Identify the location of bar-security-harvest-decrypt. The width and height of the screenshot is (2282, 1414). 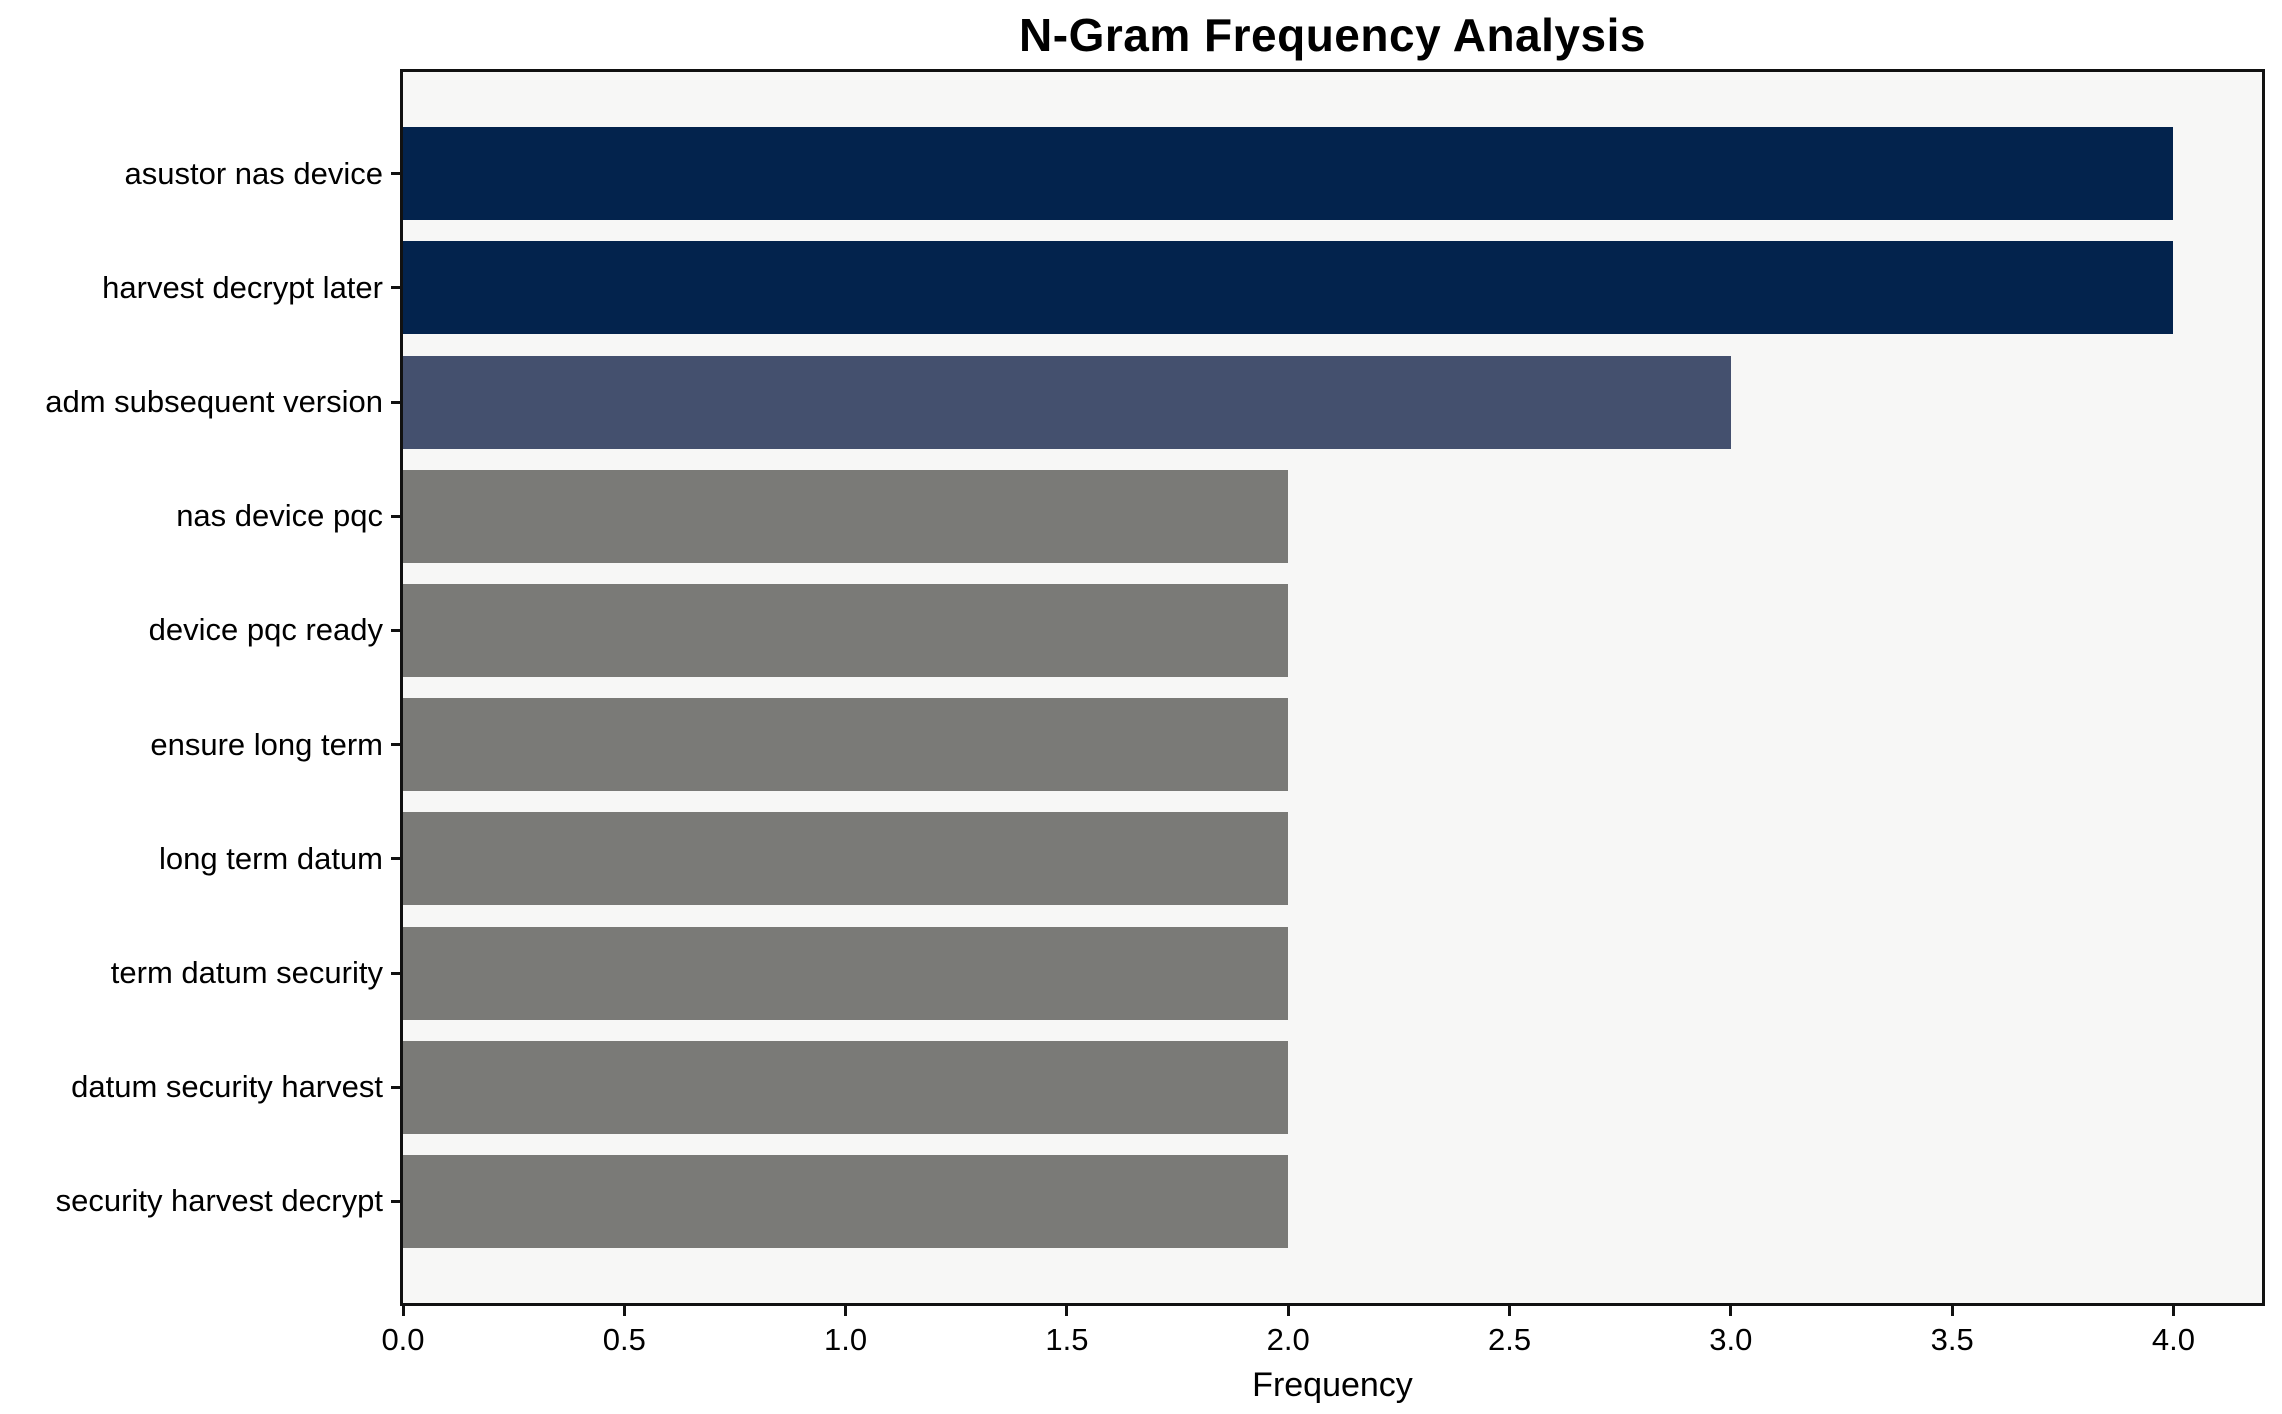
(846, 1201).